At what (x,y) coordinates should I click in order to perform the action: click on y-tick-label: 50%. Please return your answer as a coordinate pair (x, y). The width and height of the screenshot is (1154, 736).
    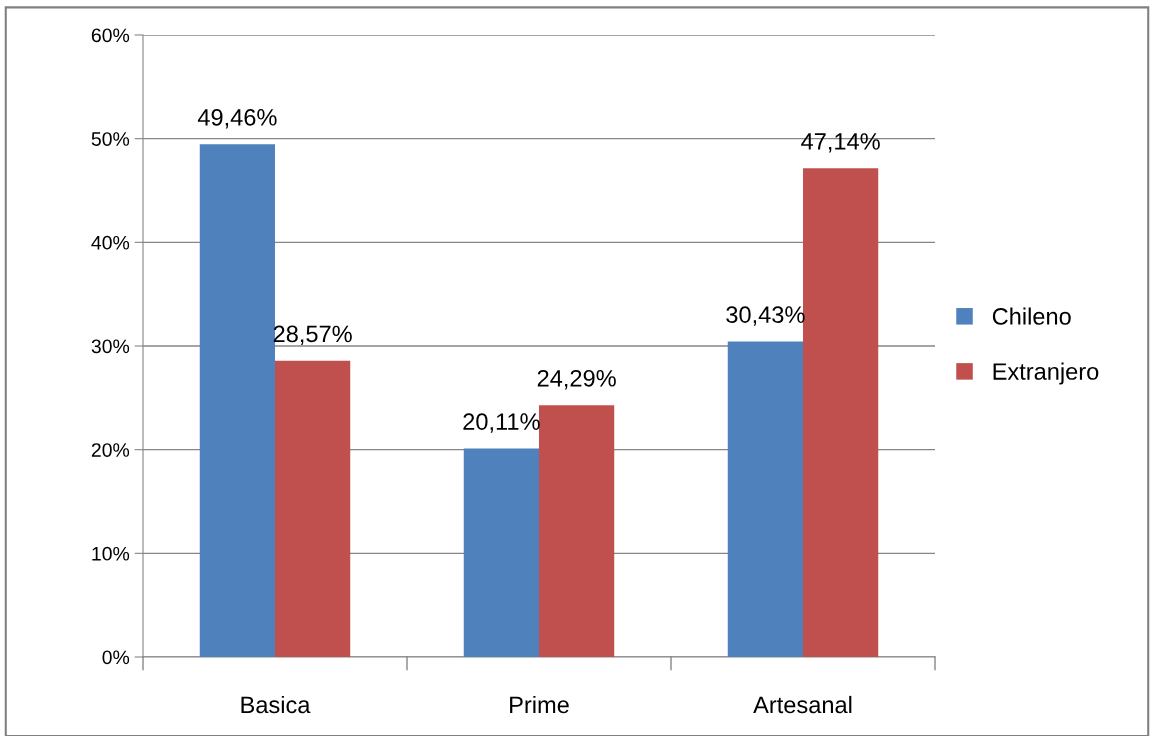
    Looking at the image, I should click on (110, 139).